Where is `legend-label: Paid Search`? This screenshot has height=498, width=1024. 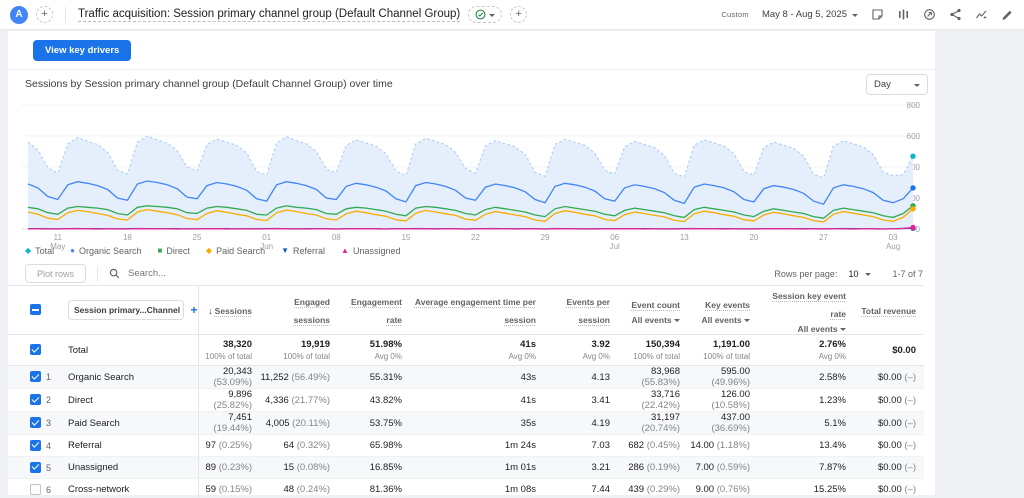
legend-label: Paid Search is located at coordinates (241, 251).